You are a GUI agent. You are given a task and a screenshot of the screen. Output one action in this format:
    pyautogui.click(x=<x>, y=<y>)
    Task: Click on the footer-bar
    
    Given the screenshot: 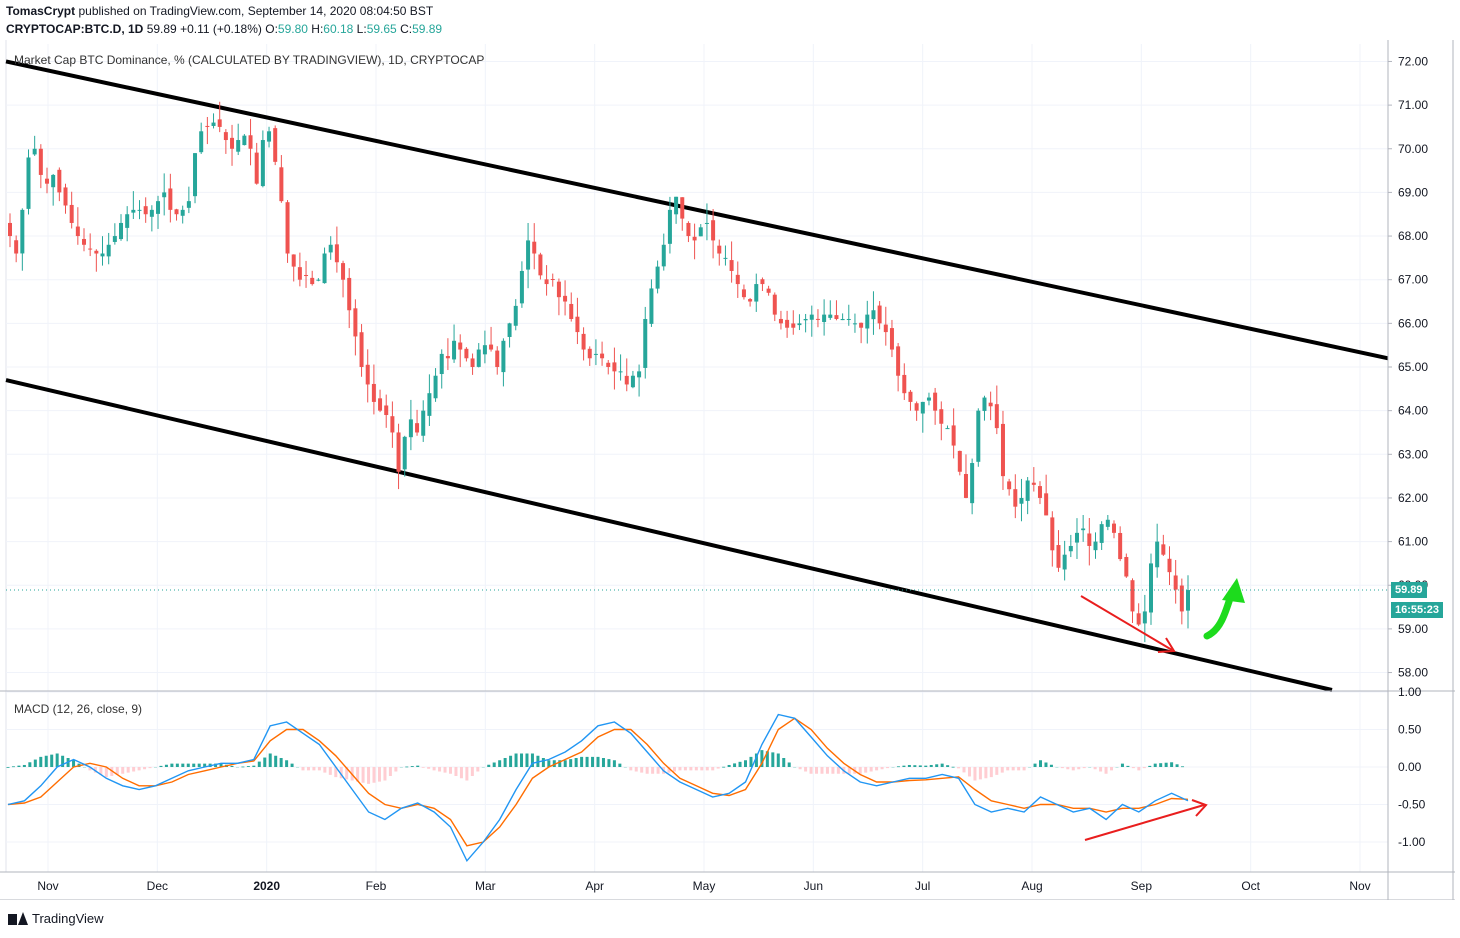 What is the action you would take?
    pyautogui.click(x=730, y=919)
    